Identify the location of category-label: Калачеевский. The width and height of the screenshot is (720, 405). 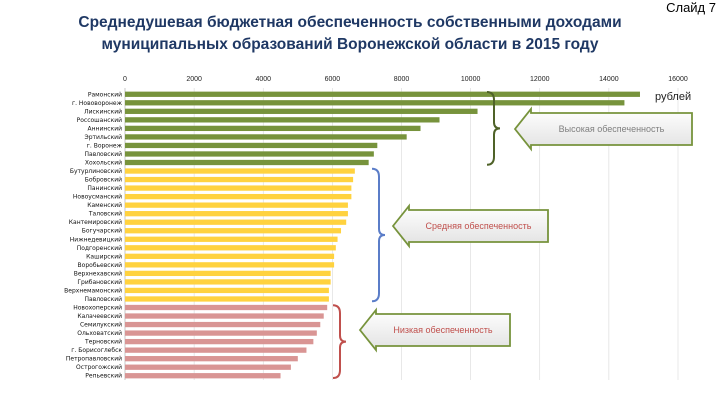
(99, 316).